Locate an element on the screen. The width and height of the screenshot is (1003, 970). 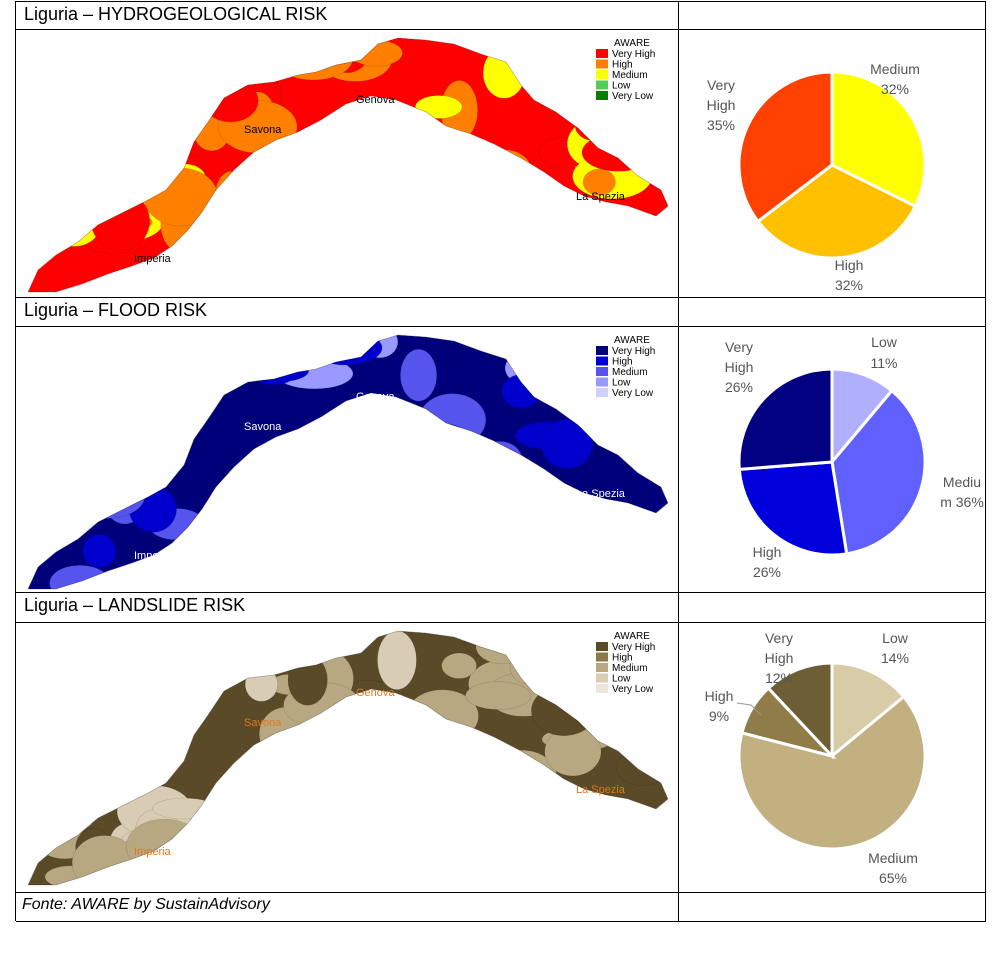
pie-label: 9% is located at coordinates (719, 716).